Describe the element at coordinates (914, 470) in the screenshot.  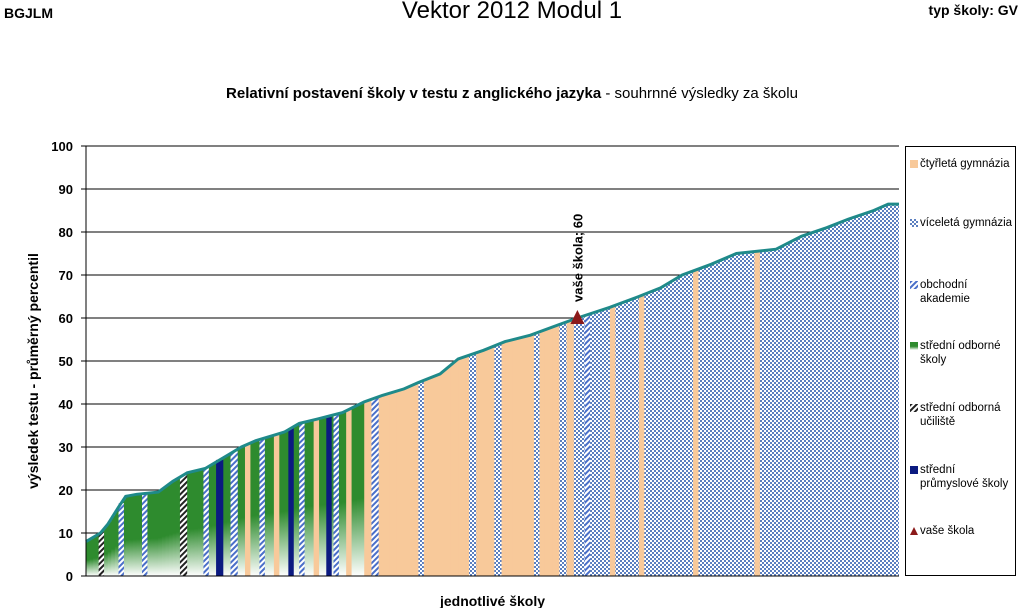
I see `legend-swatch-prumyslove` at that location.